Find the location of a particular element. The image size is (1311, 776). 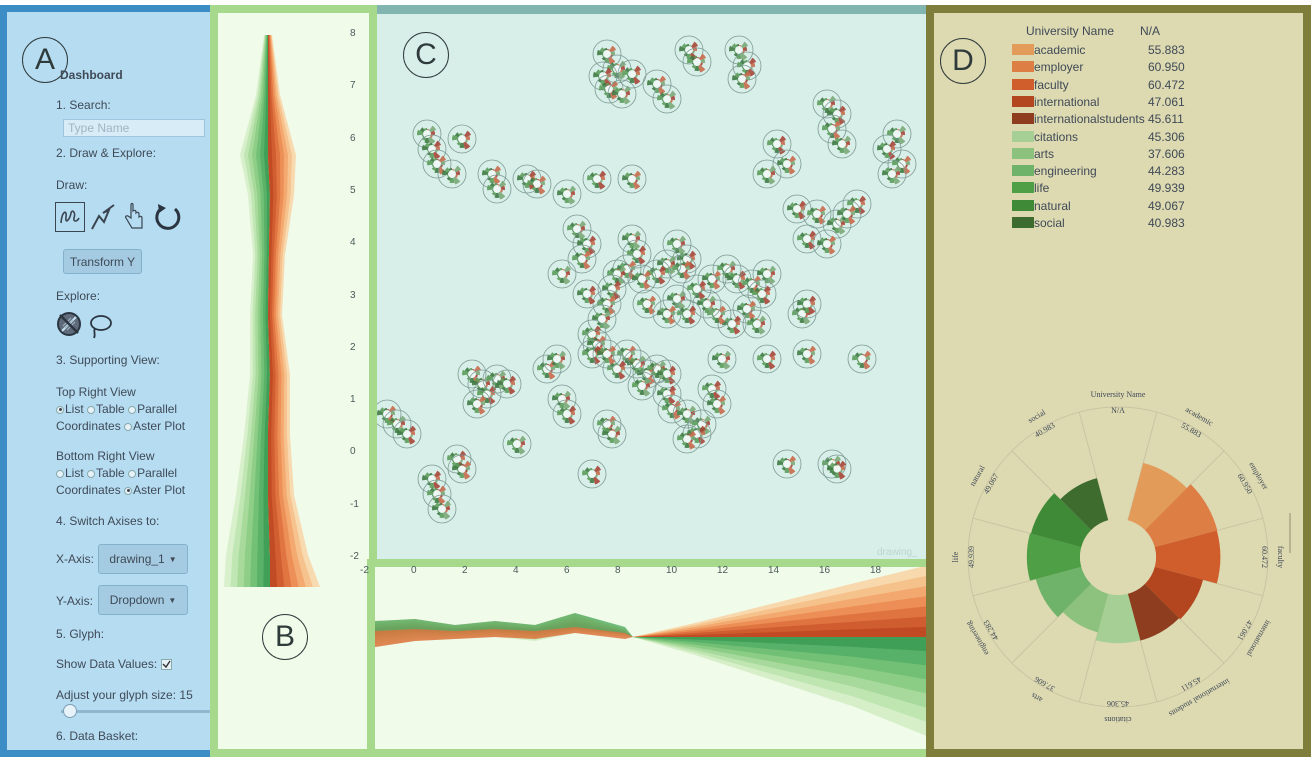

scroll-indicator is located at coordinates (1290, 533).